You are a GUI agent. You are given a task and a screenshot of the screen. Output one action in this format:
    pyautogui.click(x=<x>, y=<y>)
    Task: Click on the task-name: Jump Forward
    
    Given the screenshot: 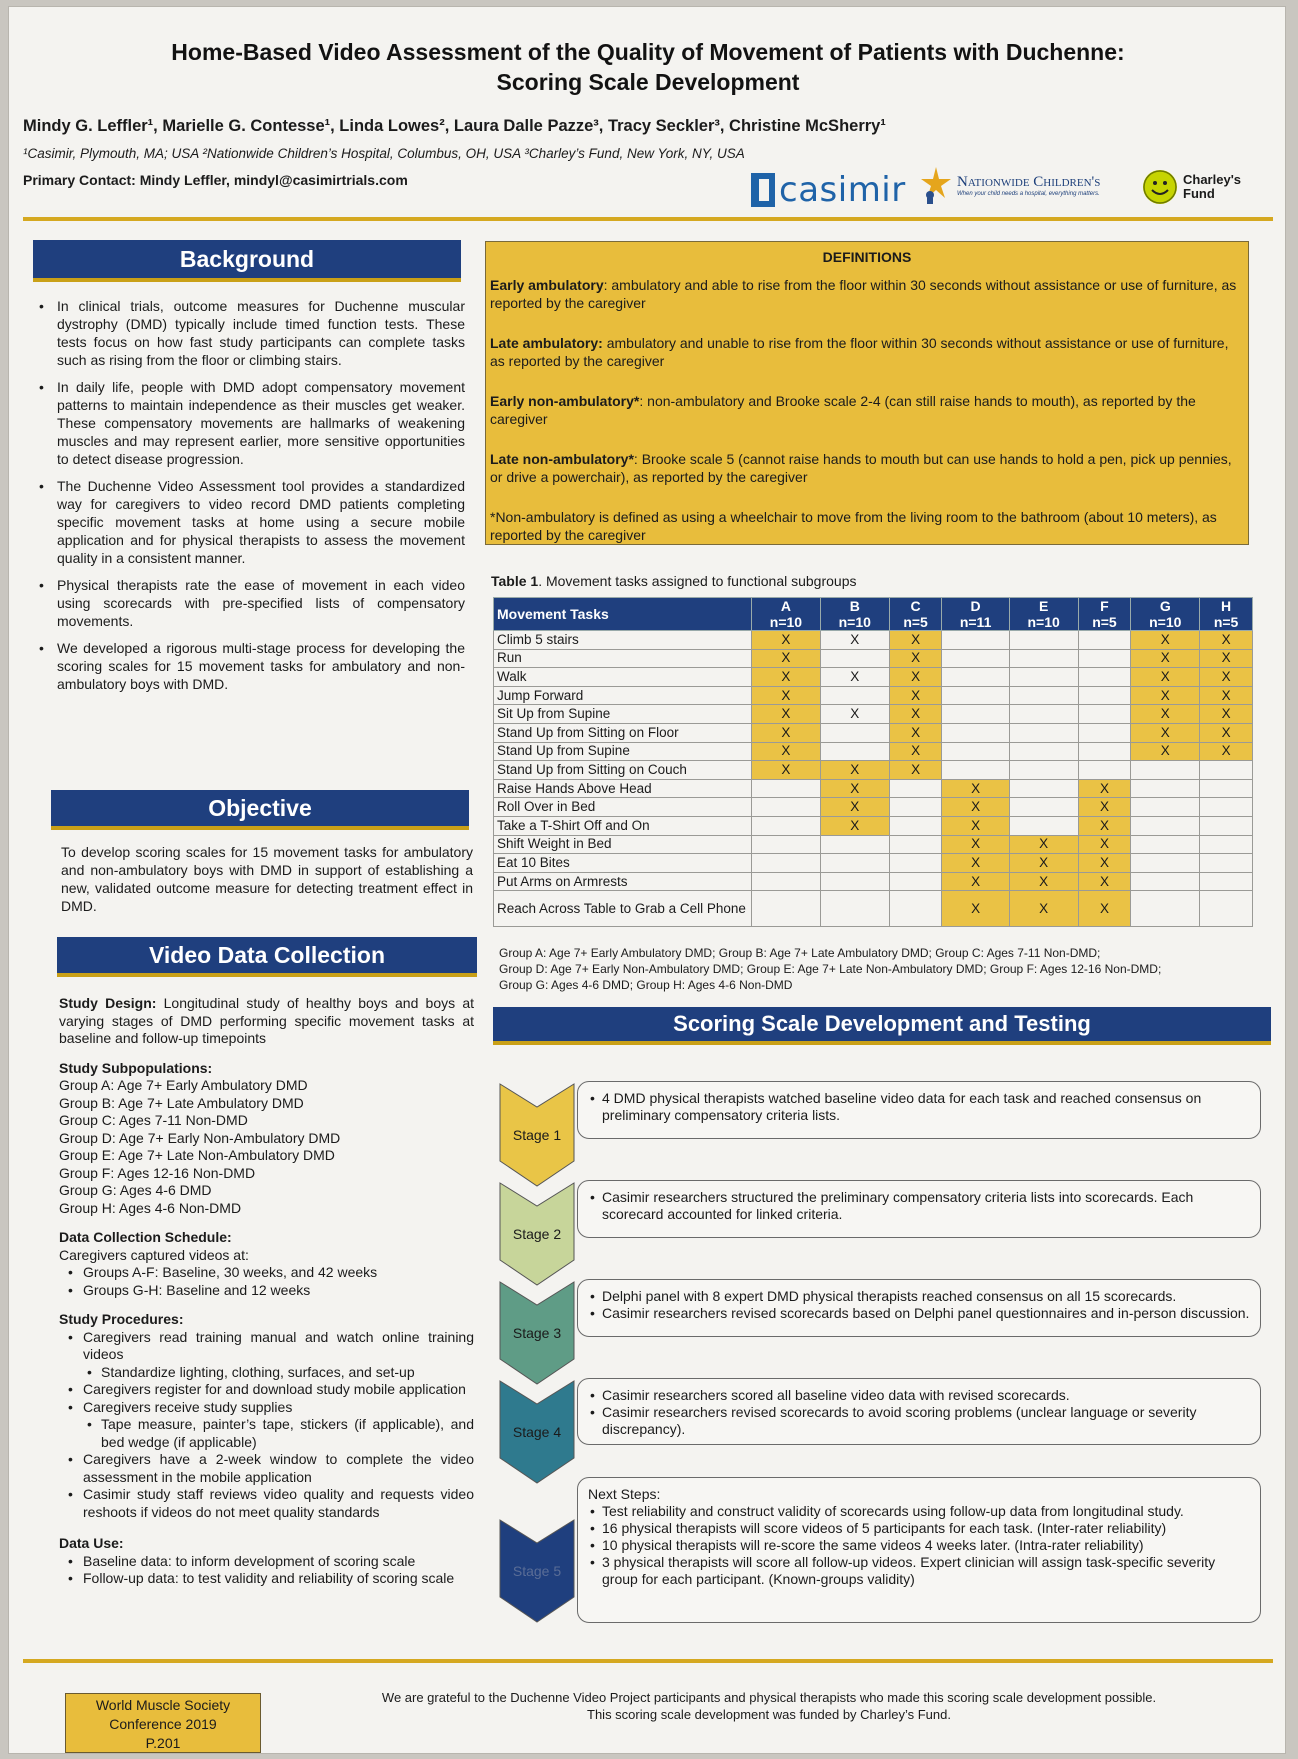 What is the action you would take?
    pyautogui.click(x=622, y=695)
    